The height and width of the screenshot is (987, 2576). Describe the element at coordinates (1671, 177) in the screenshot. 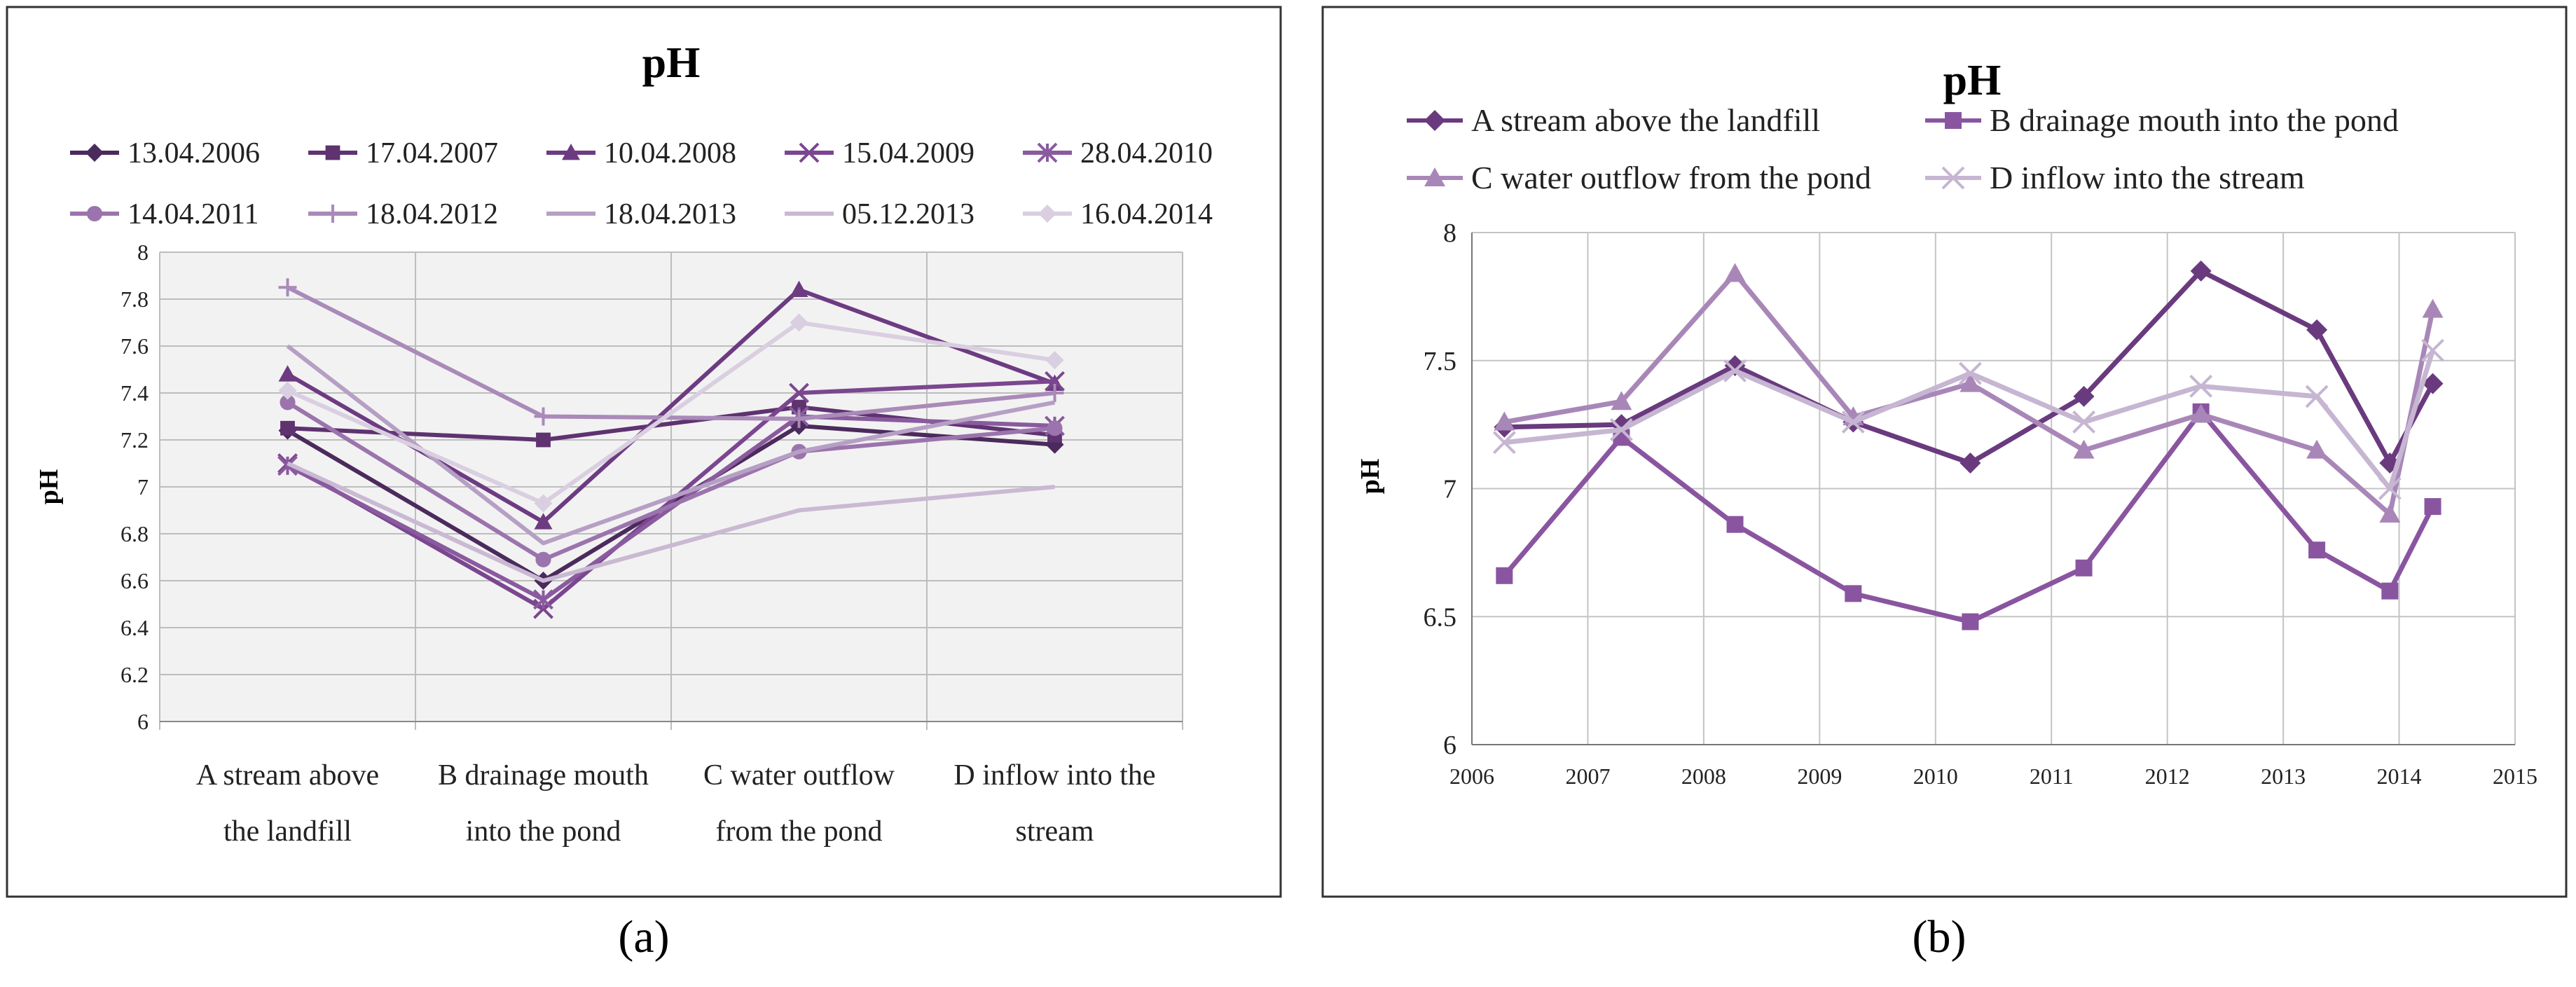

I see `chart-b-legend-label: C water outflow from the pond` at that location.